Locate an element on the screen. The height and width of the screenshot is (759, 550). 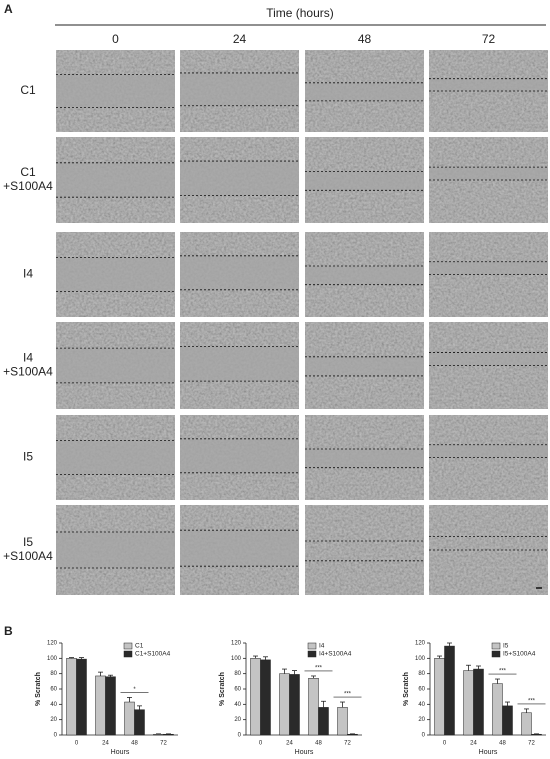
row-label: C1 is located at coordinates (28, 90).